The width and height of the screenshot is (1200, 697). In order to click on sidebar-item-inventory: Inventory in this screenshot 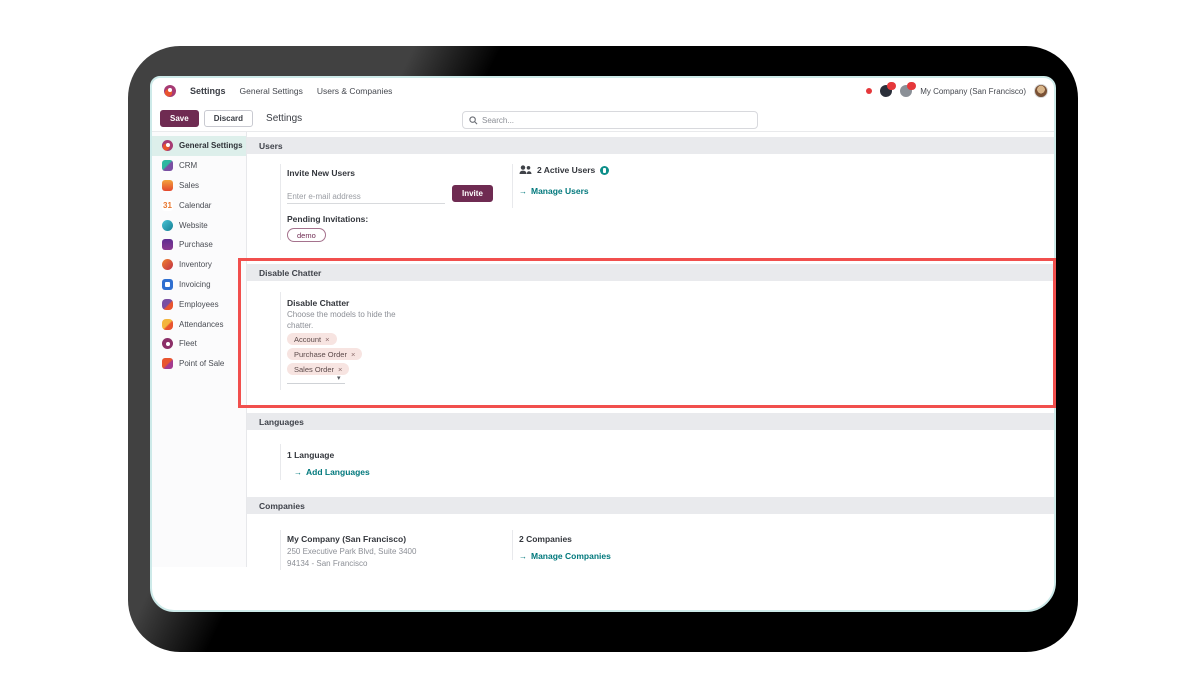, I will do `click(199, 265)`.